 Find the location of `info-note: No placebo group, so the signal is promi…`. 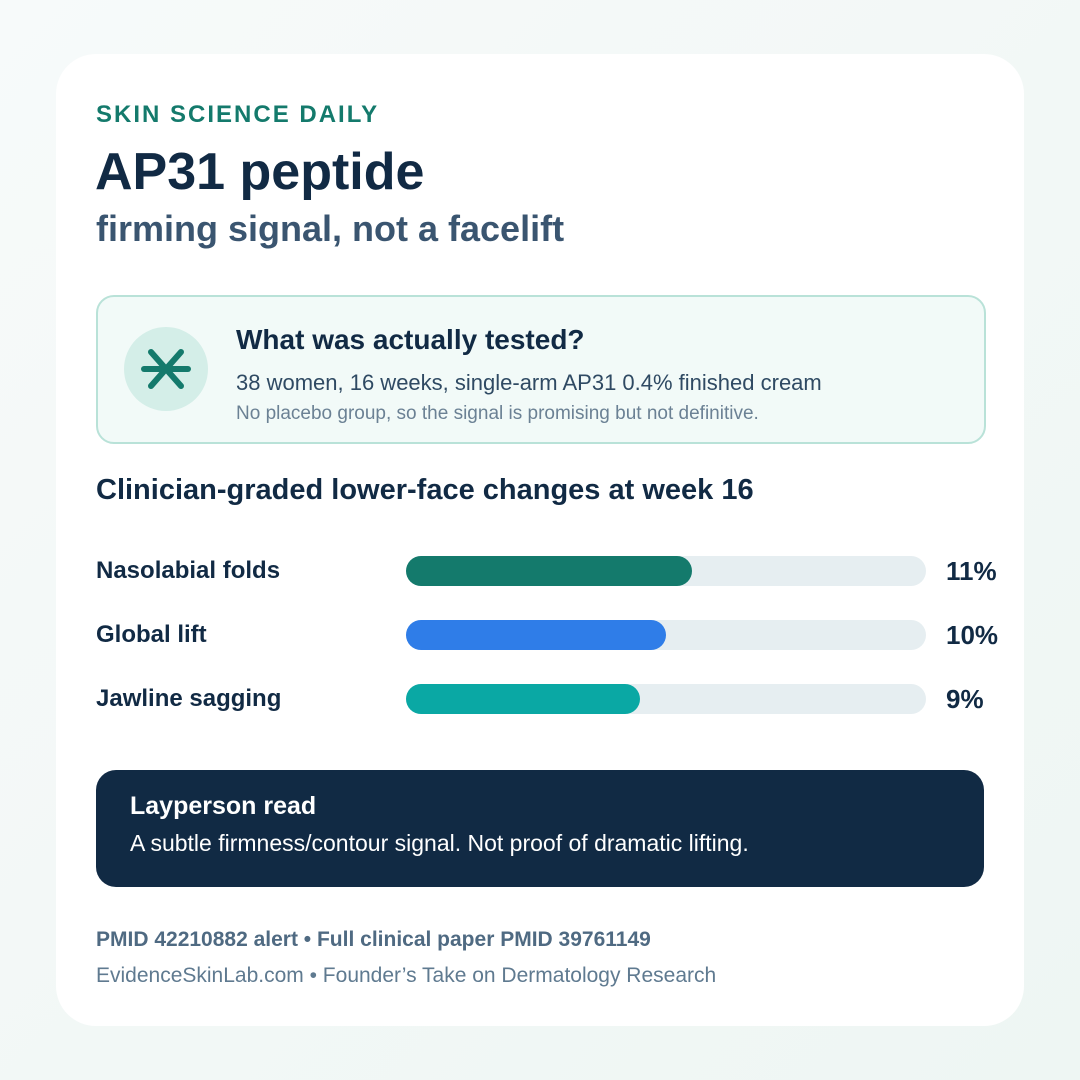

info-note: No placebo group, so the signal is promi… is located at coordinates (497, 413).